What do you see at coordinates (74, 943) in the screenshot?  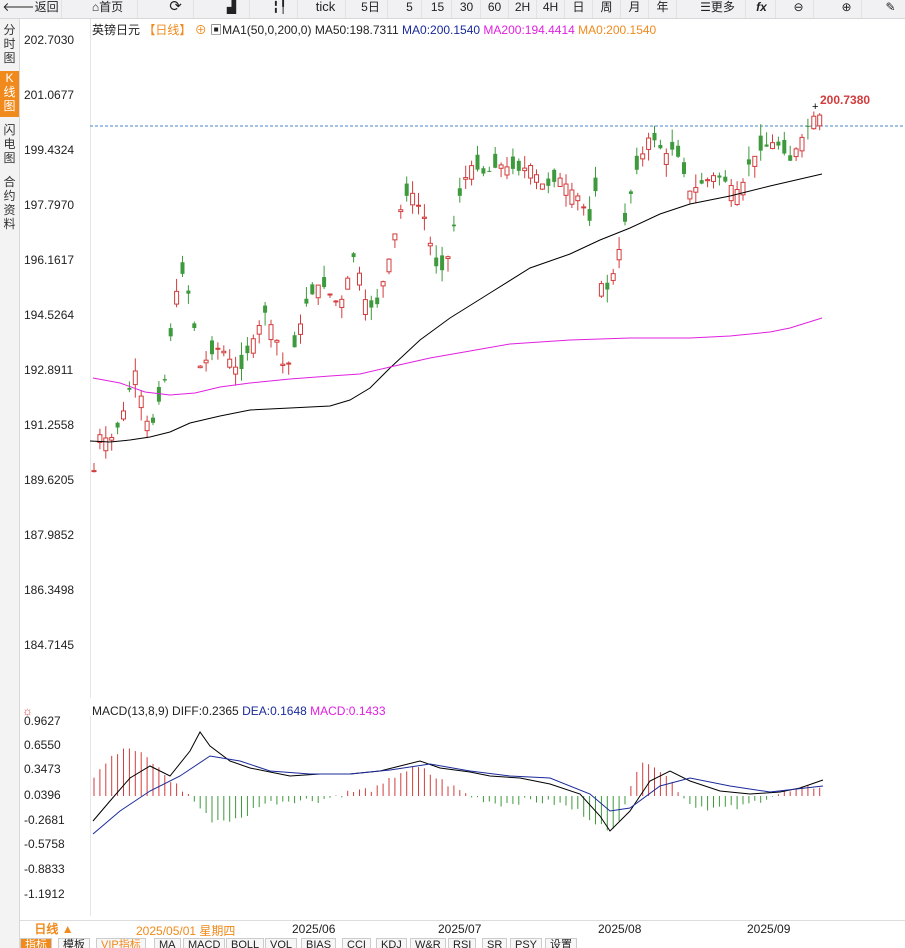 I see `tab-template: 模板` at bounding box center [74, 943].